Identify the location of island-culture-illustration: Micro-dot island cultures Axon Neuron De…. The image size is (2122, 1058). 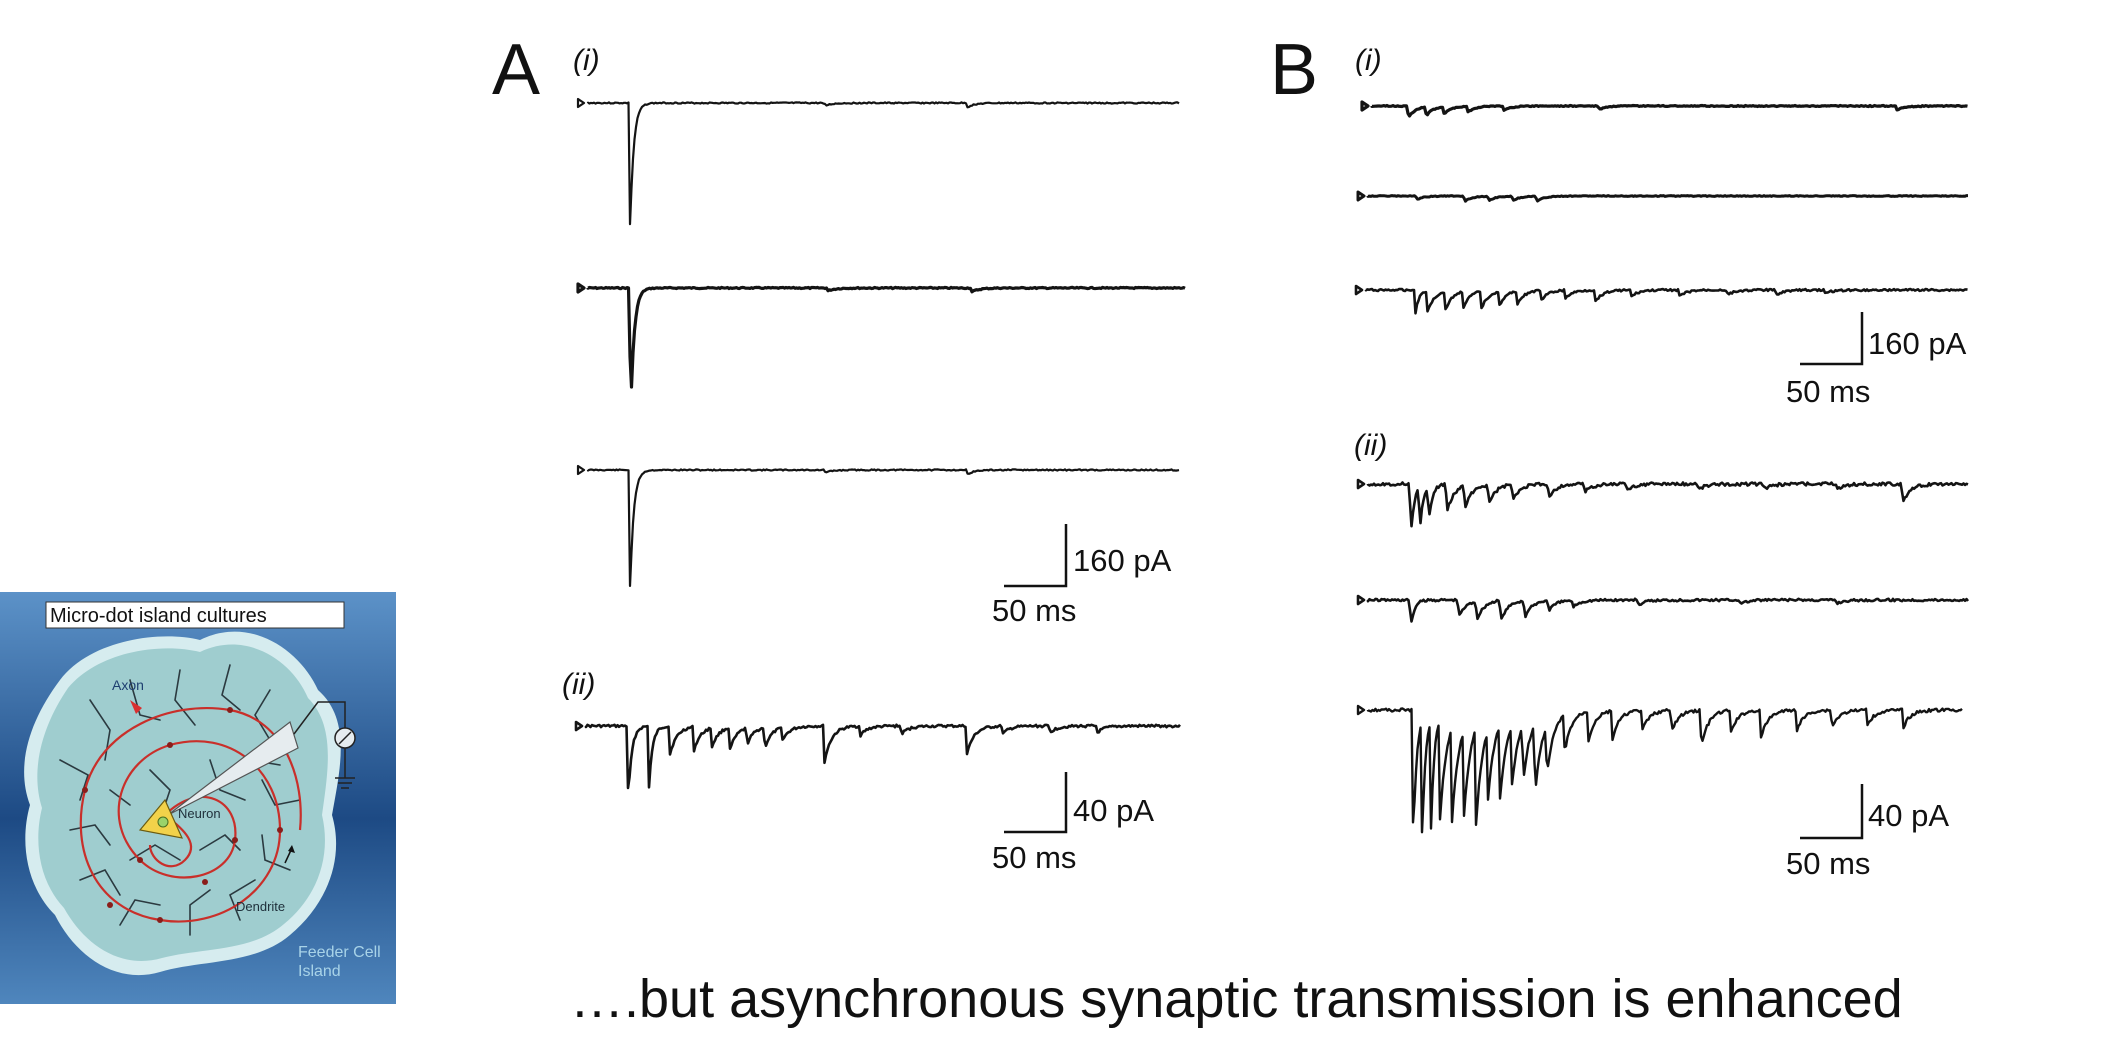
(198, 798).